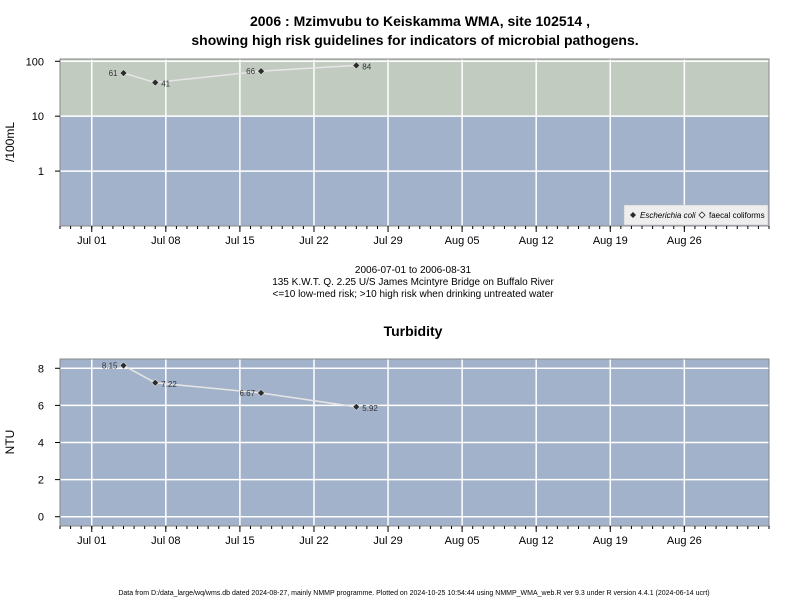 The height and width of the screenshot is (600, 800). I want to click on legend-box, so click(696, 215).